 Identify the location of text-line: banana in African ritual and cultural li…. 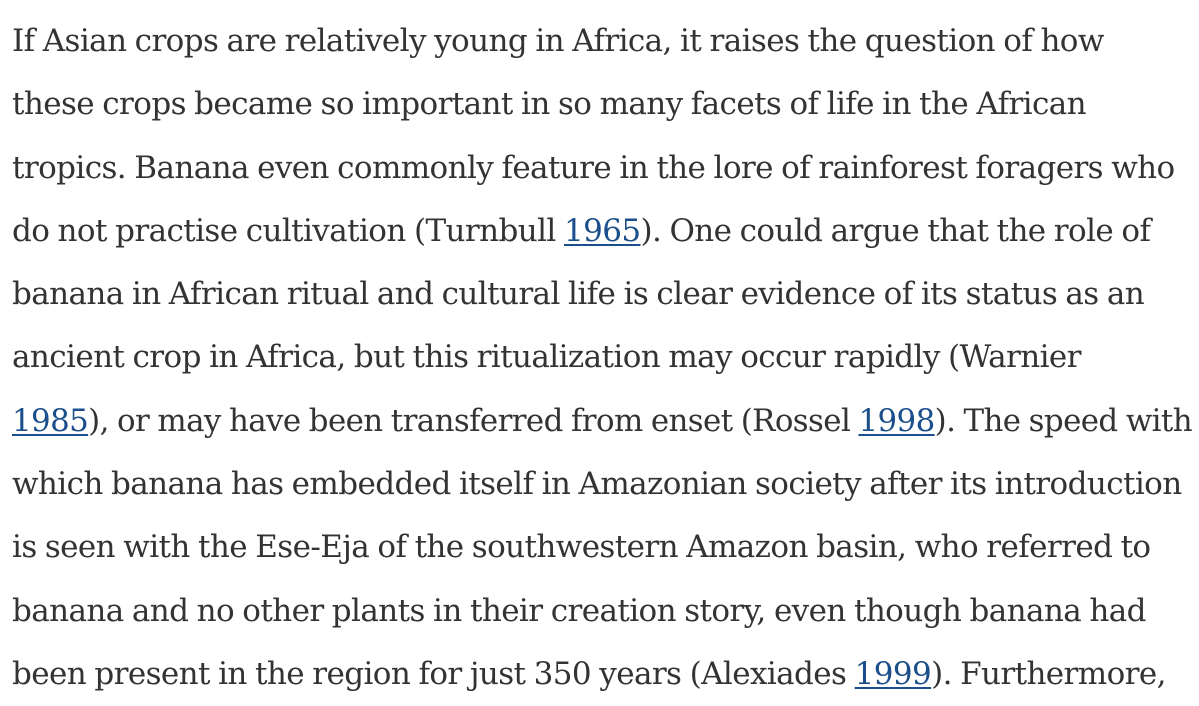
(602, 294).